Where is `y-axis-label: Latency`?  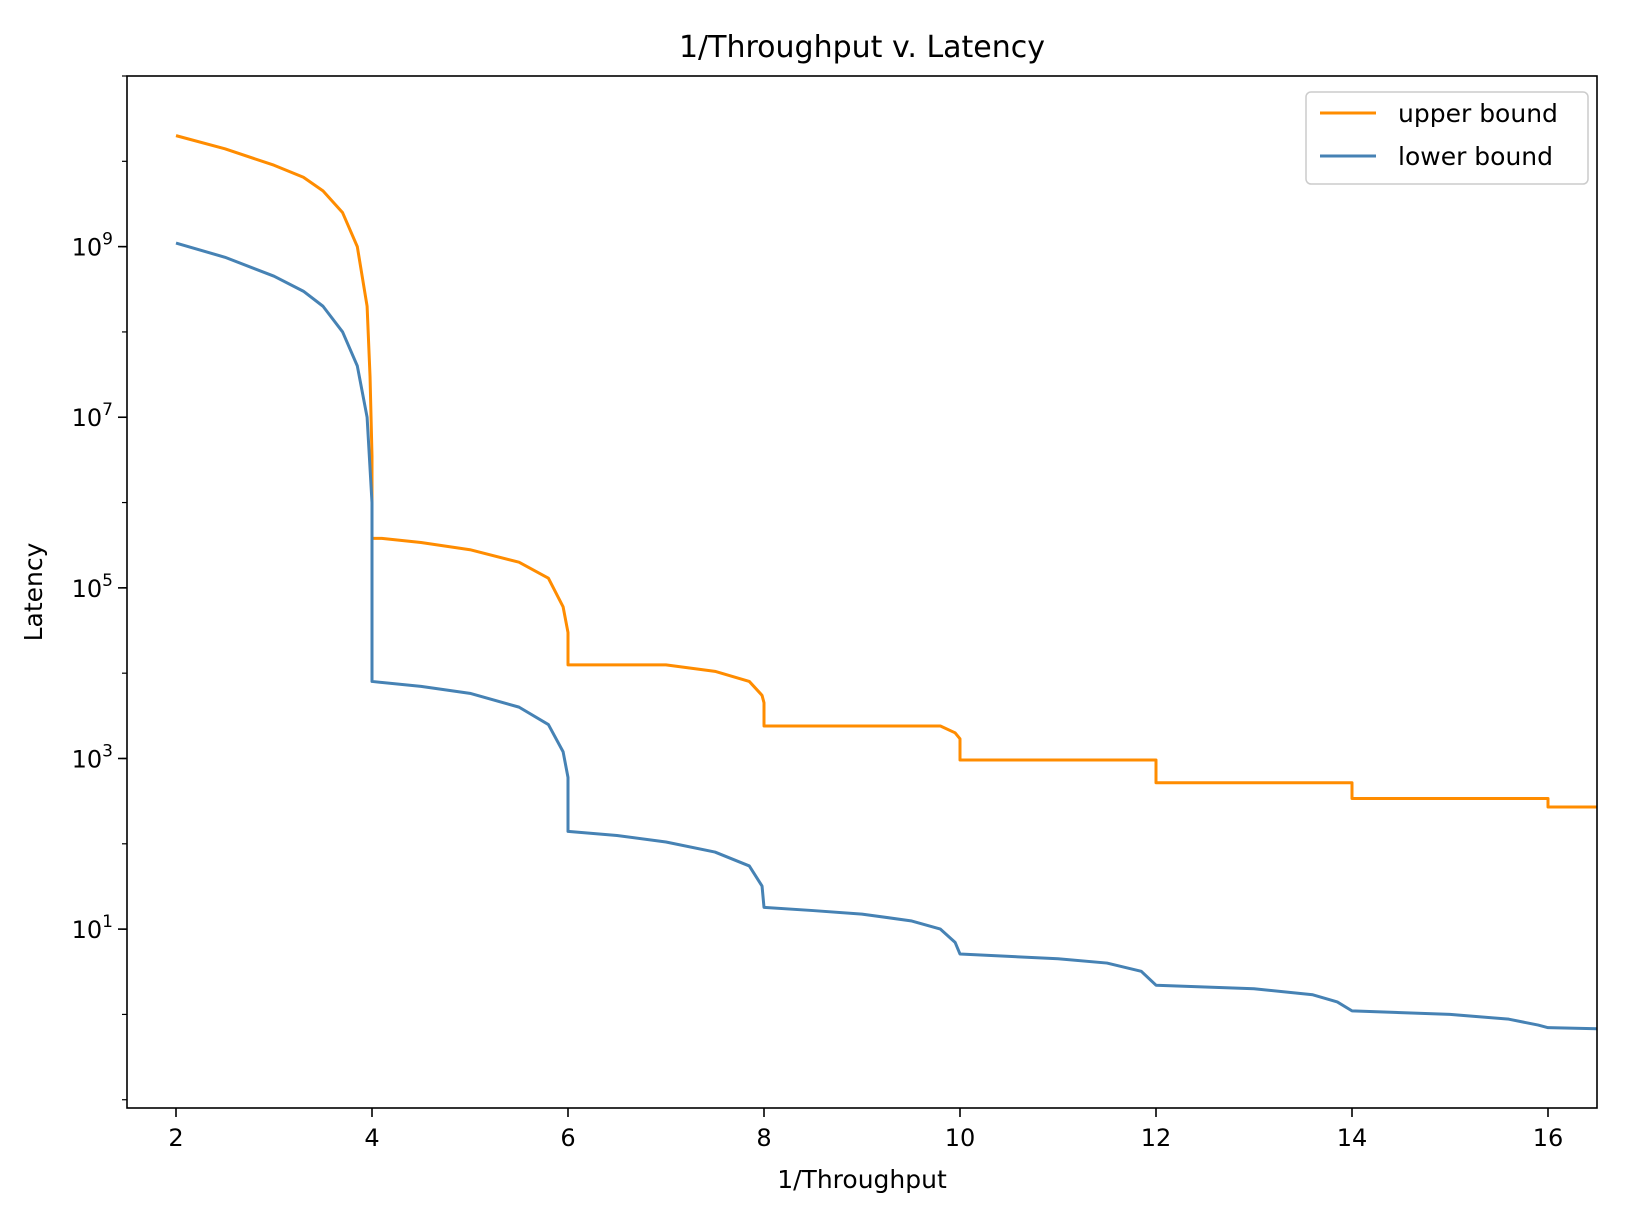 y-axis-label: Latency is located at coordinates (33, 591).